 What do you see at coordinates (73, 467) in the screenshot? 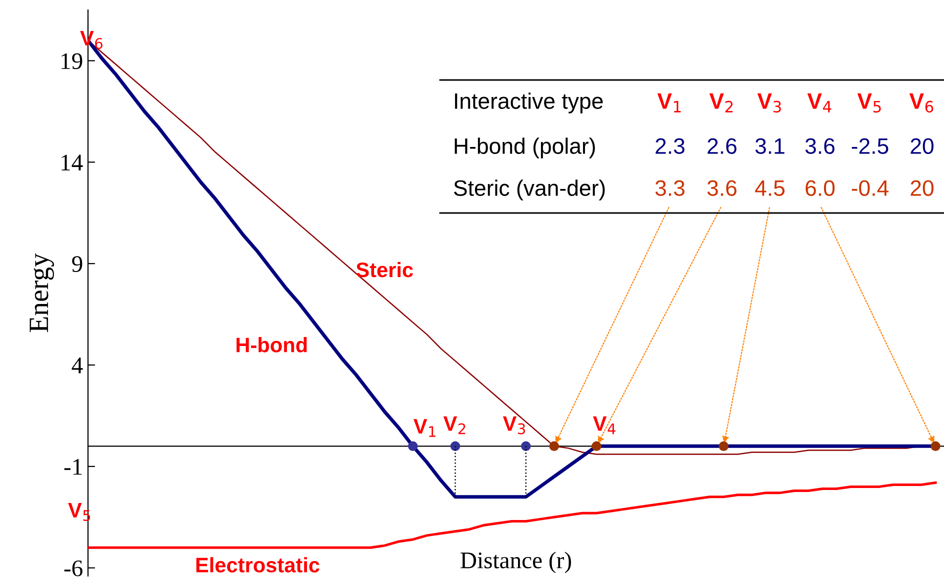
I see `y-tick-label: -1` at bounding box center [73, 467].